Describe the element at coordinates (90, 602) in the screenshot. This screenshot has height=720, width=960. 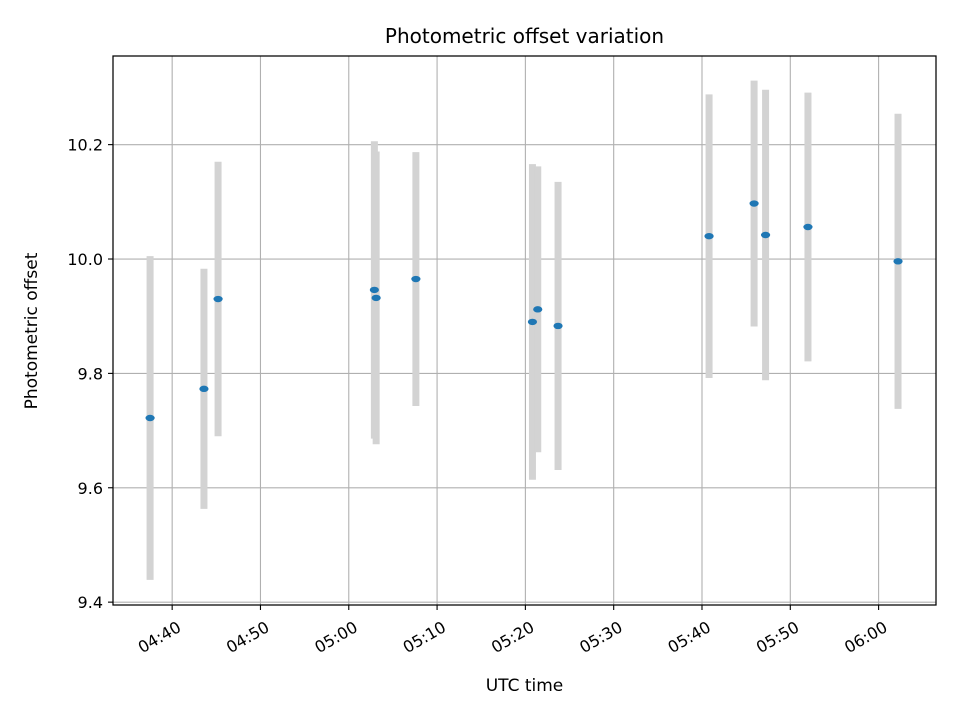
I see `y-tick-label: 9.4` at that location.